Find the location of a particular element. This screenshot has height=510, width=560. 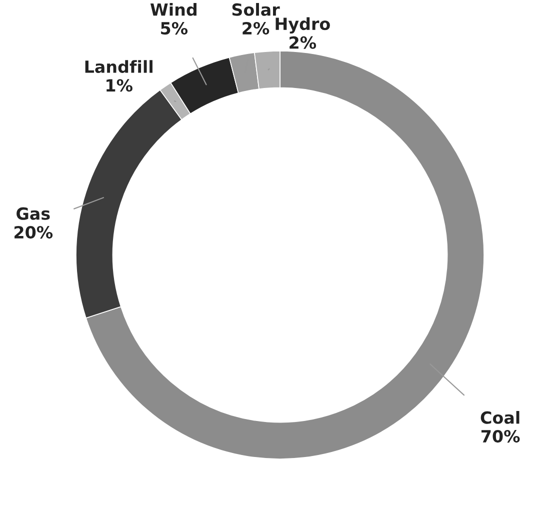

slice-label: Solar is located at coordinates (256, 9).